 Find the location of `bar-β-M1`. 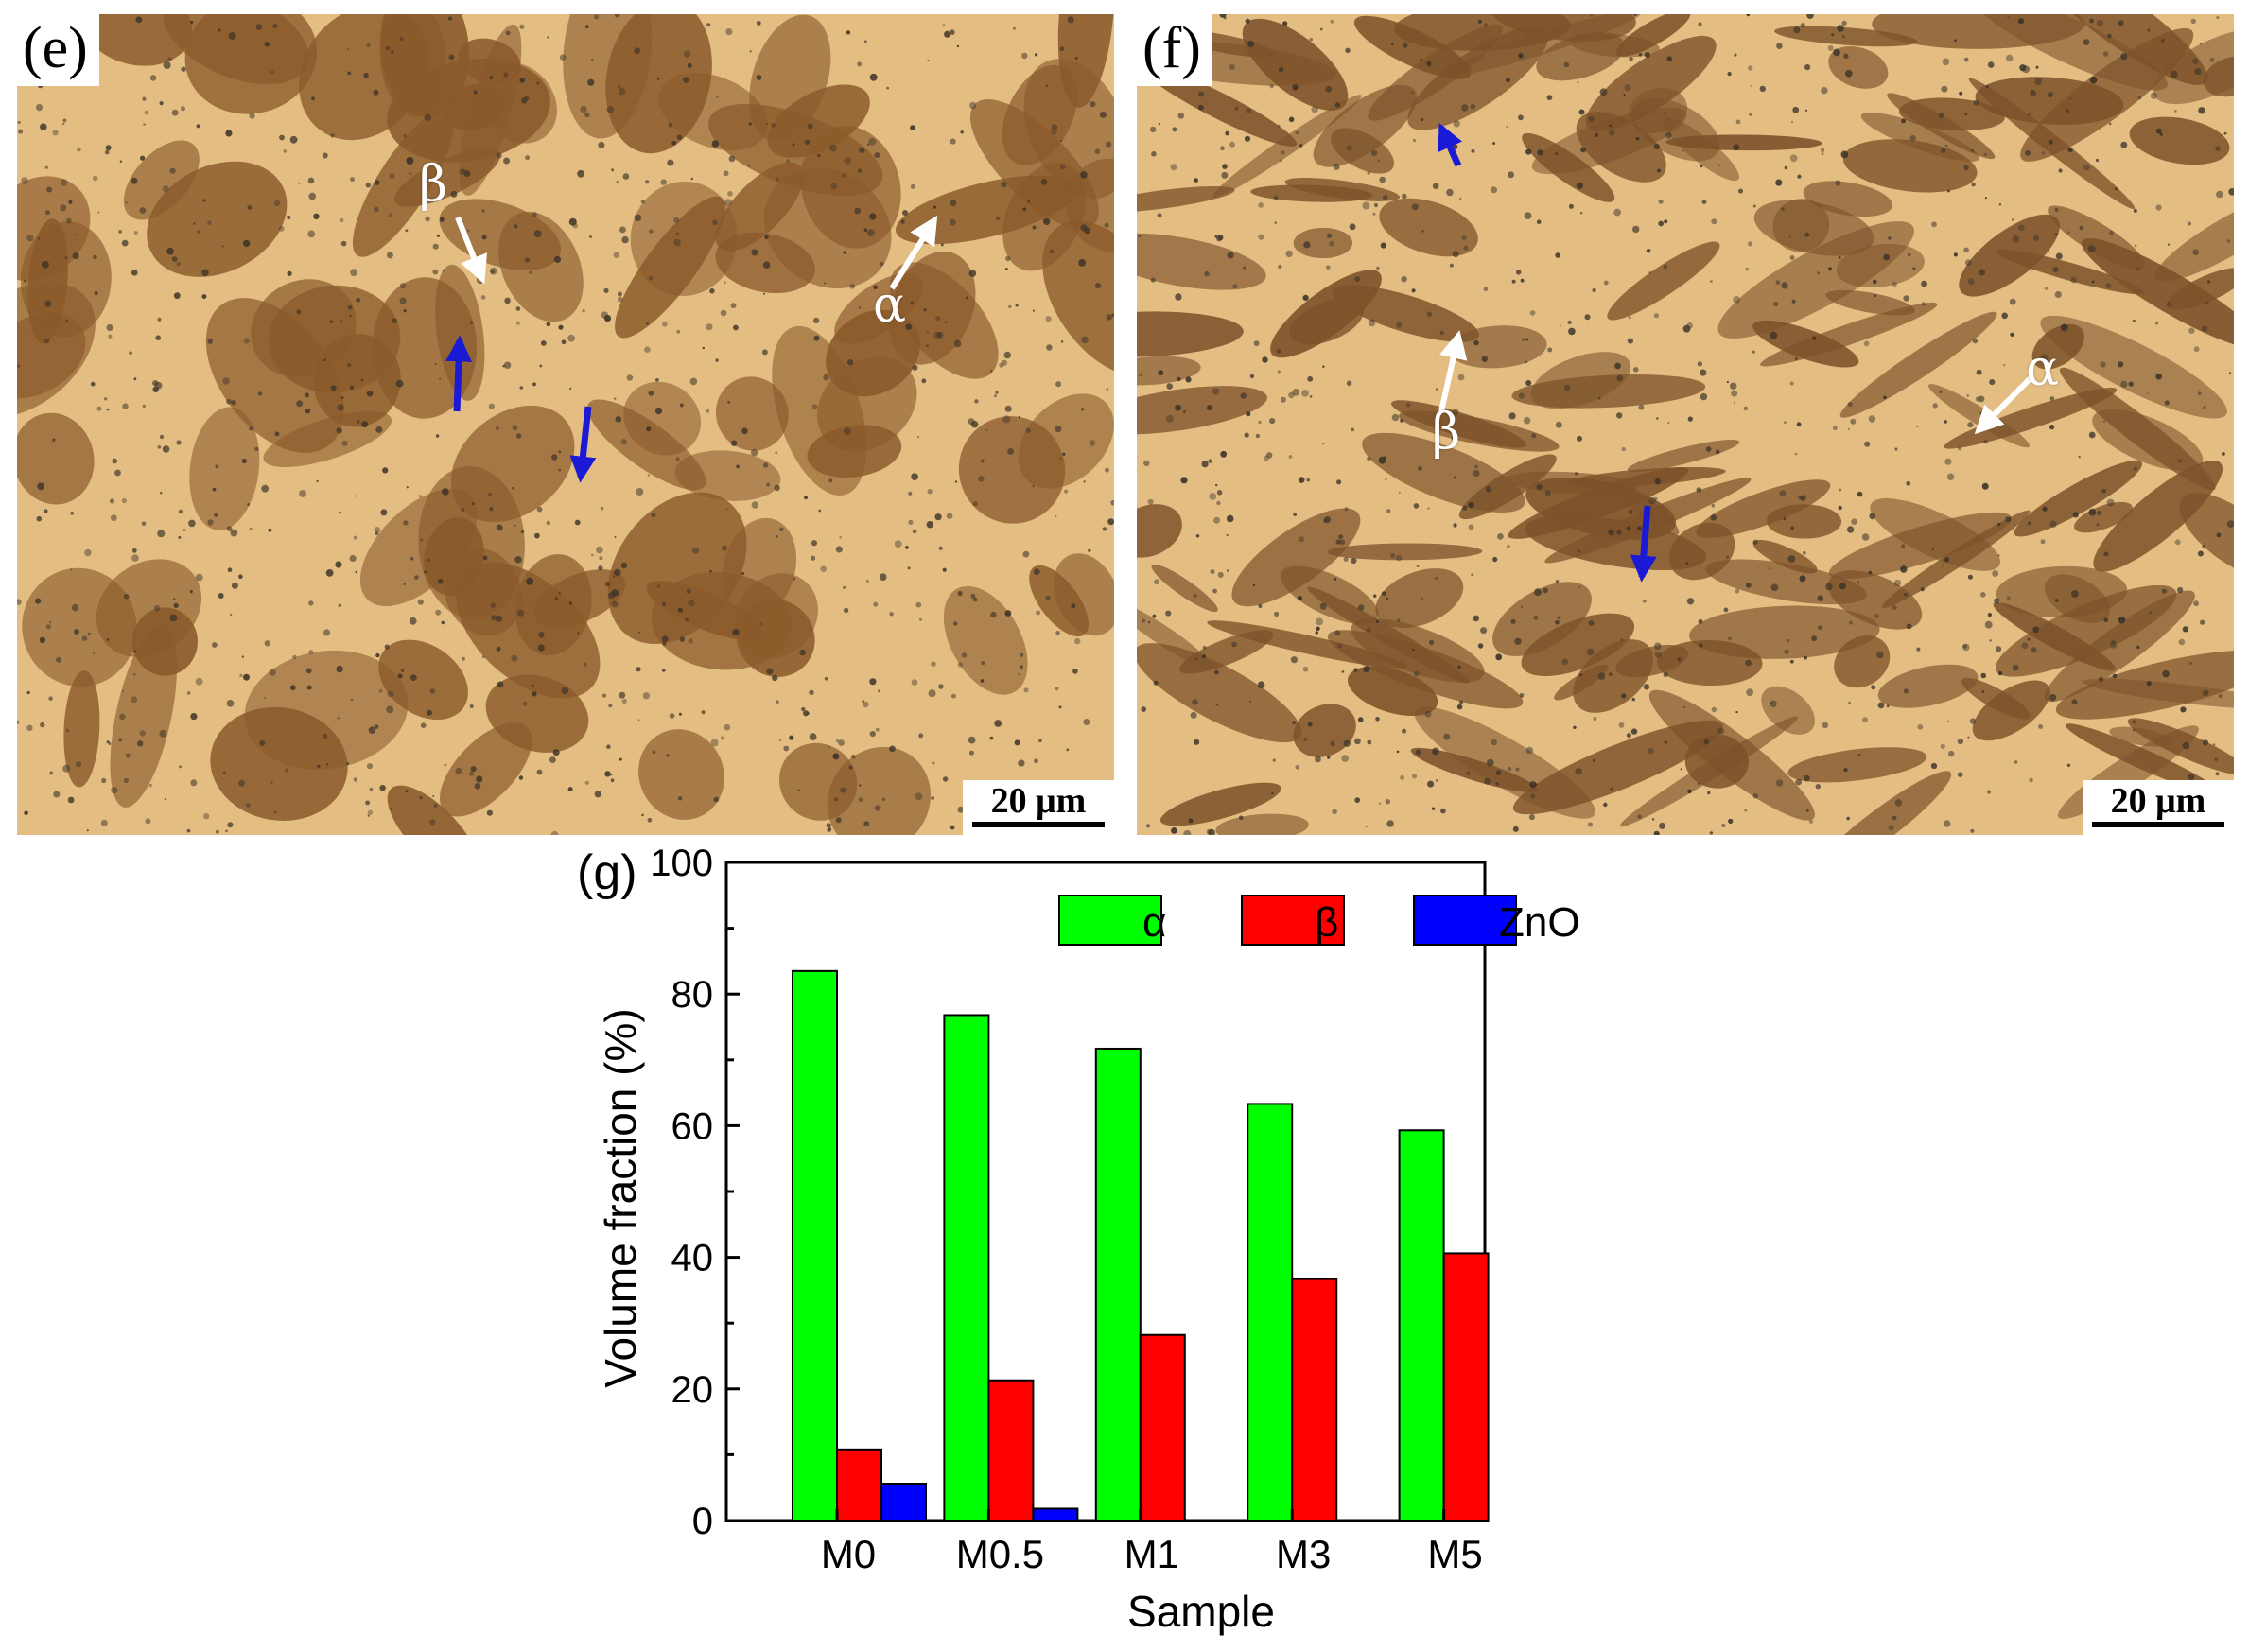

bar-β-M1 is located at coordinates (1163, 1428).